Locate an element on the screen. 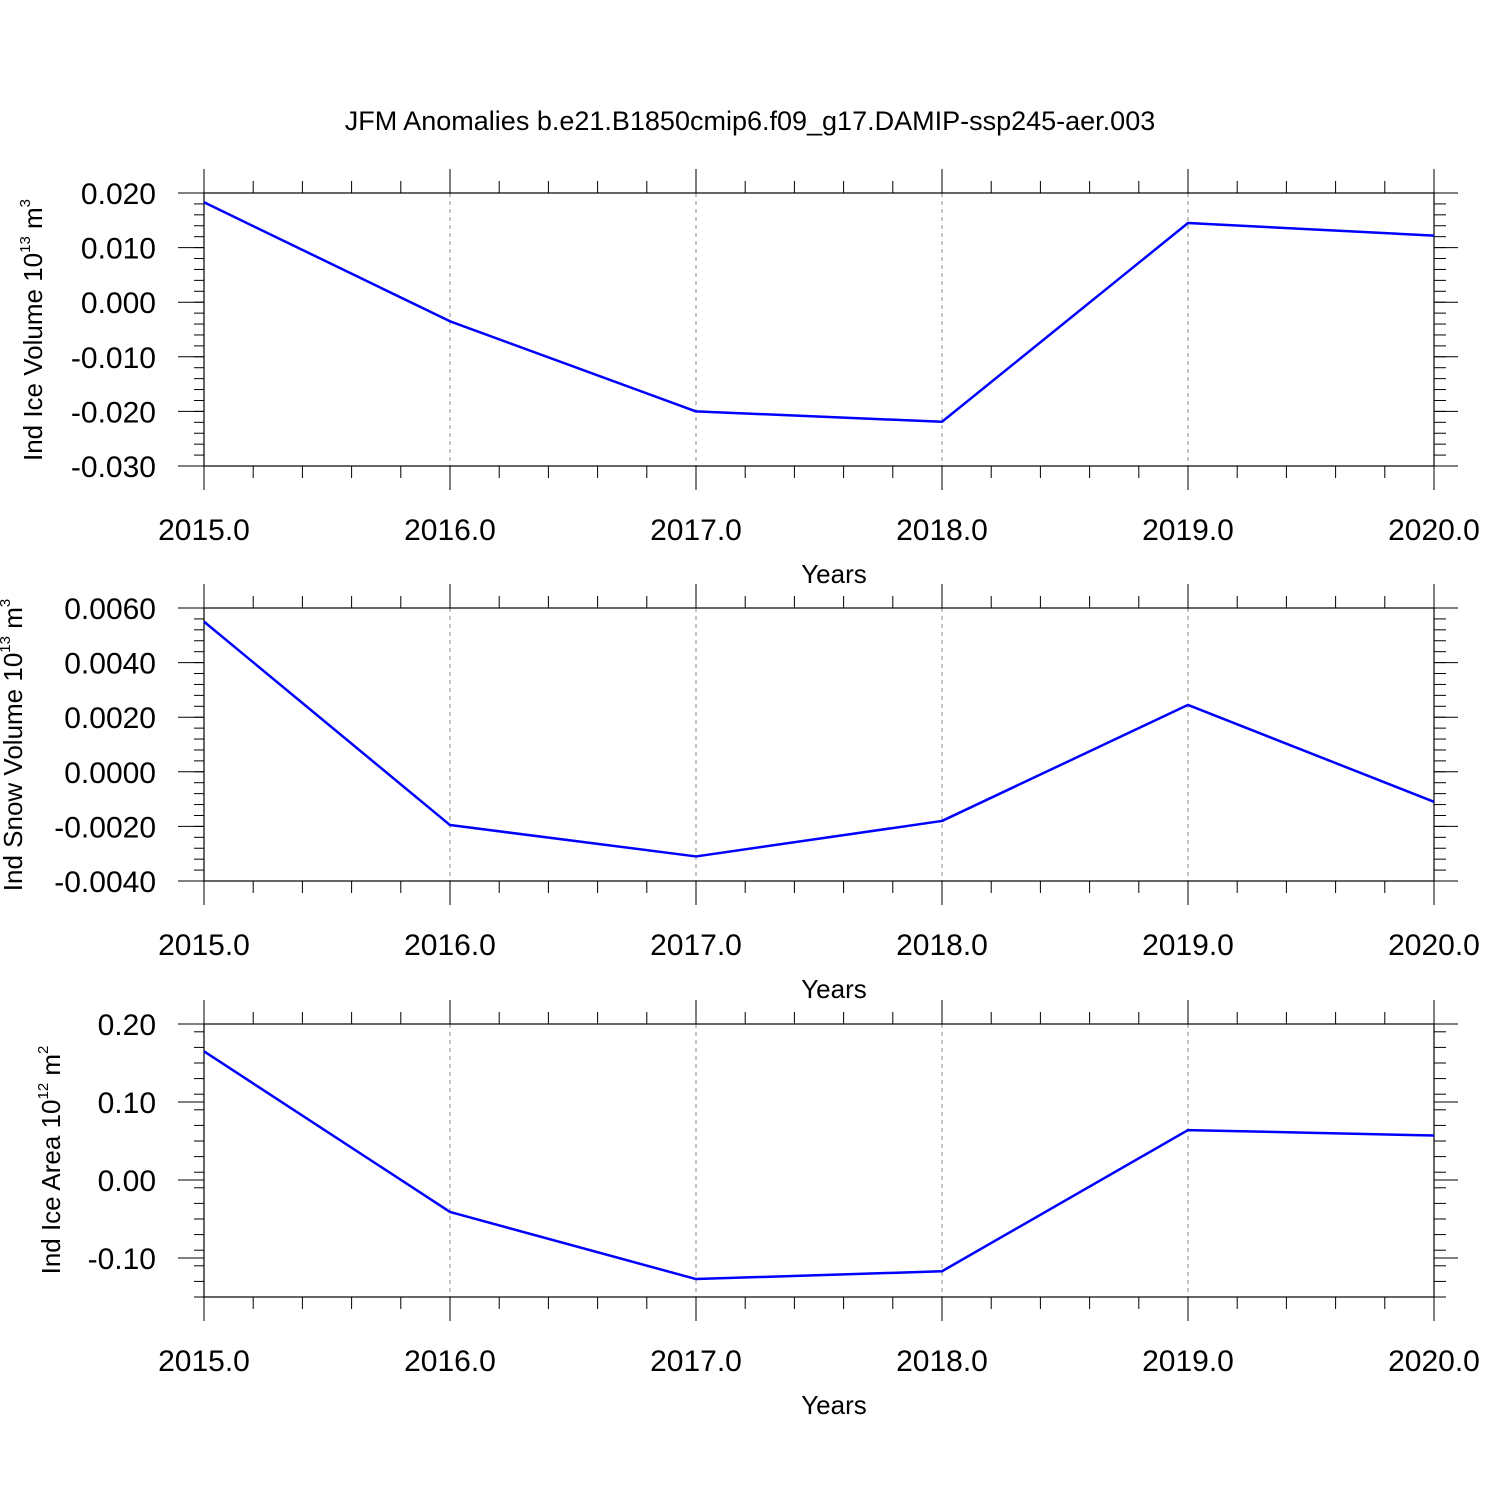 The height and width of the screenshot is (1500, 1500). y-tick-label: -0.010 is located at coordinates (113, 358).